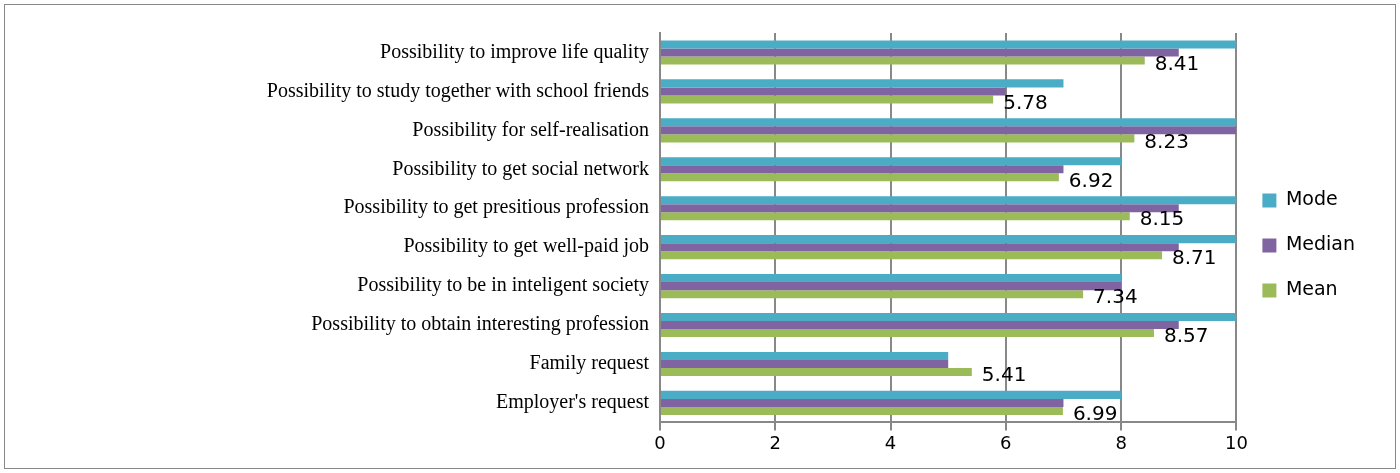  What do you see at coordinates (1115, 296) in the screenshot?
I see `data-label: 7.34` at bounding box center [1115, 296].